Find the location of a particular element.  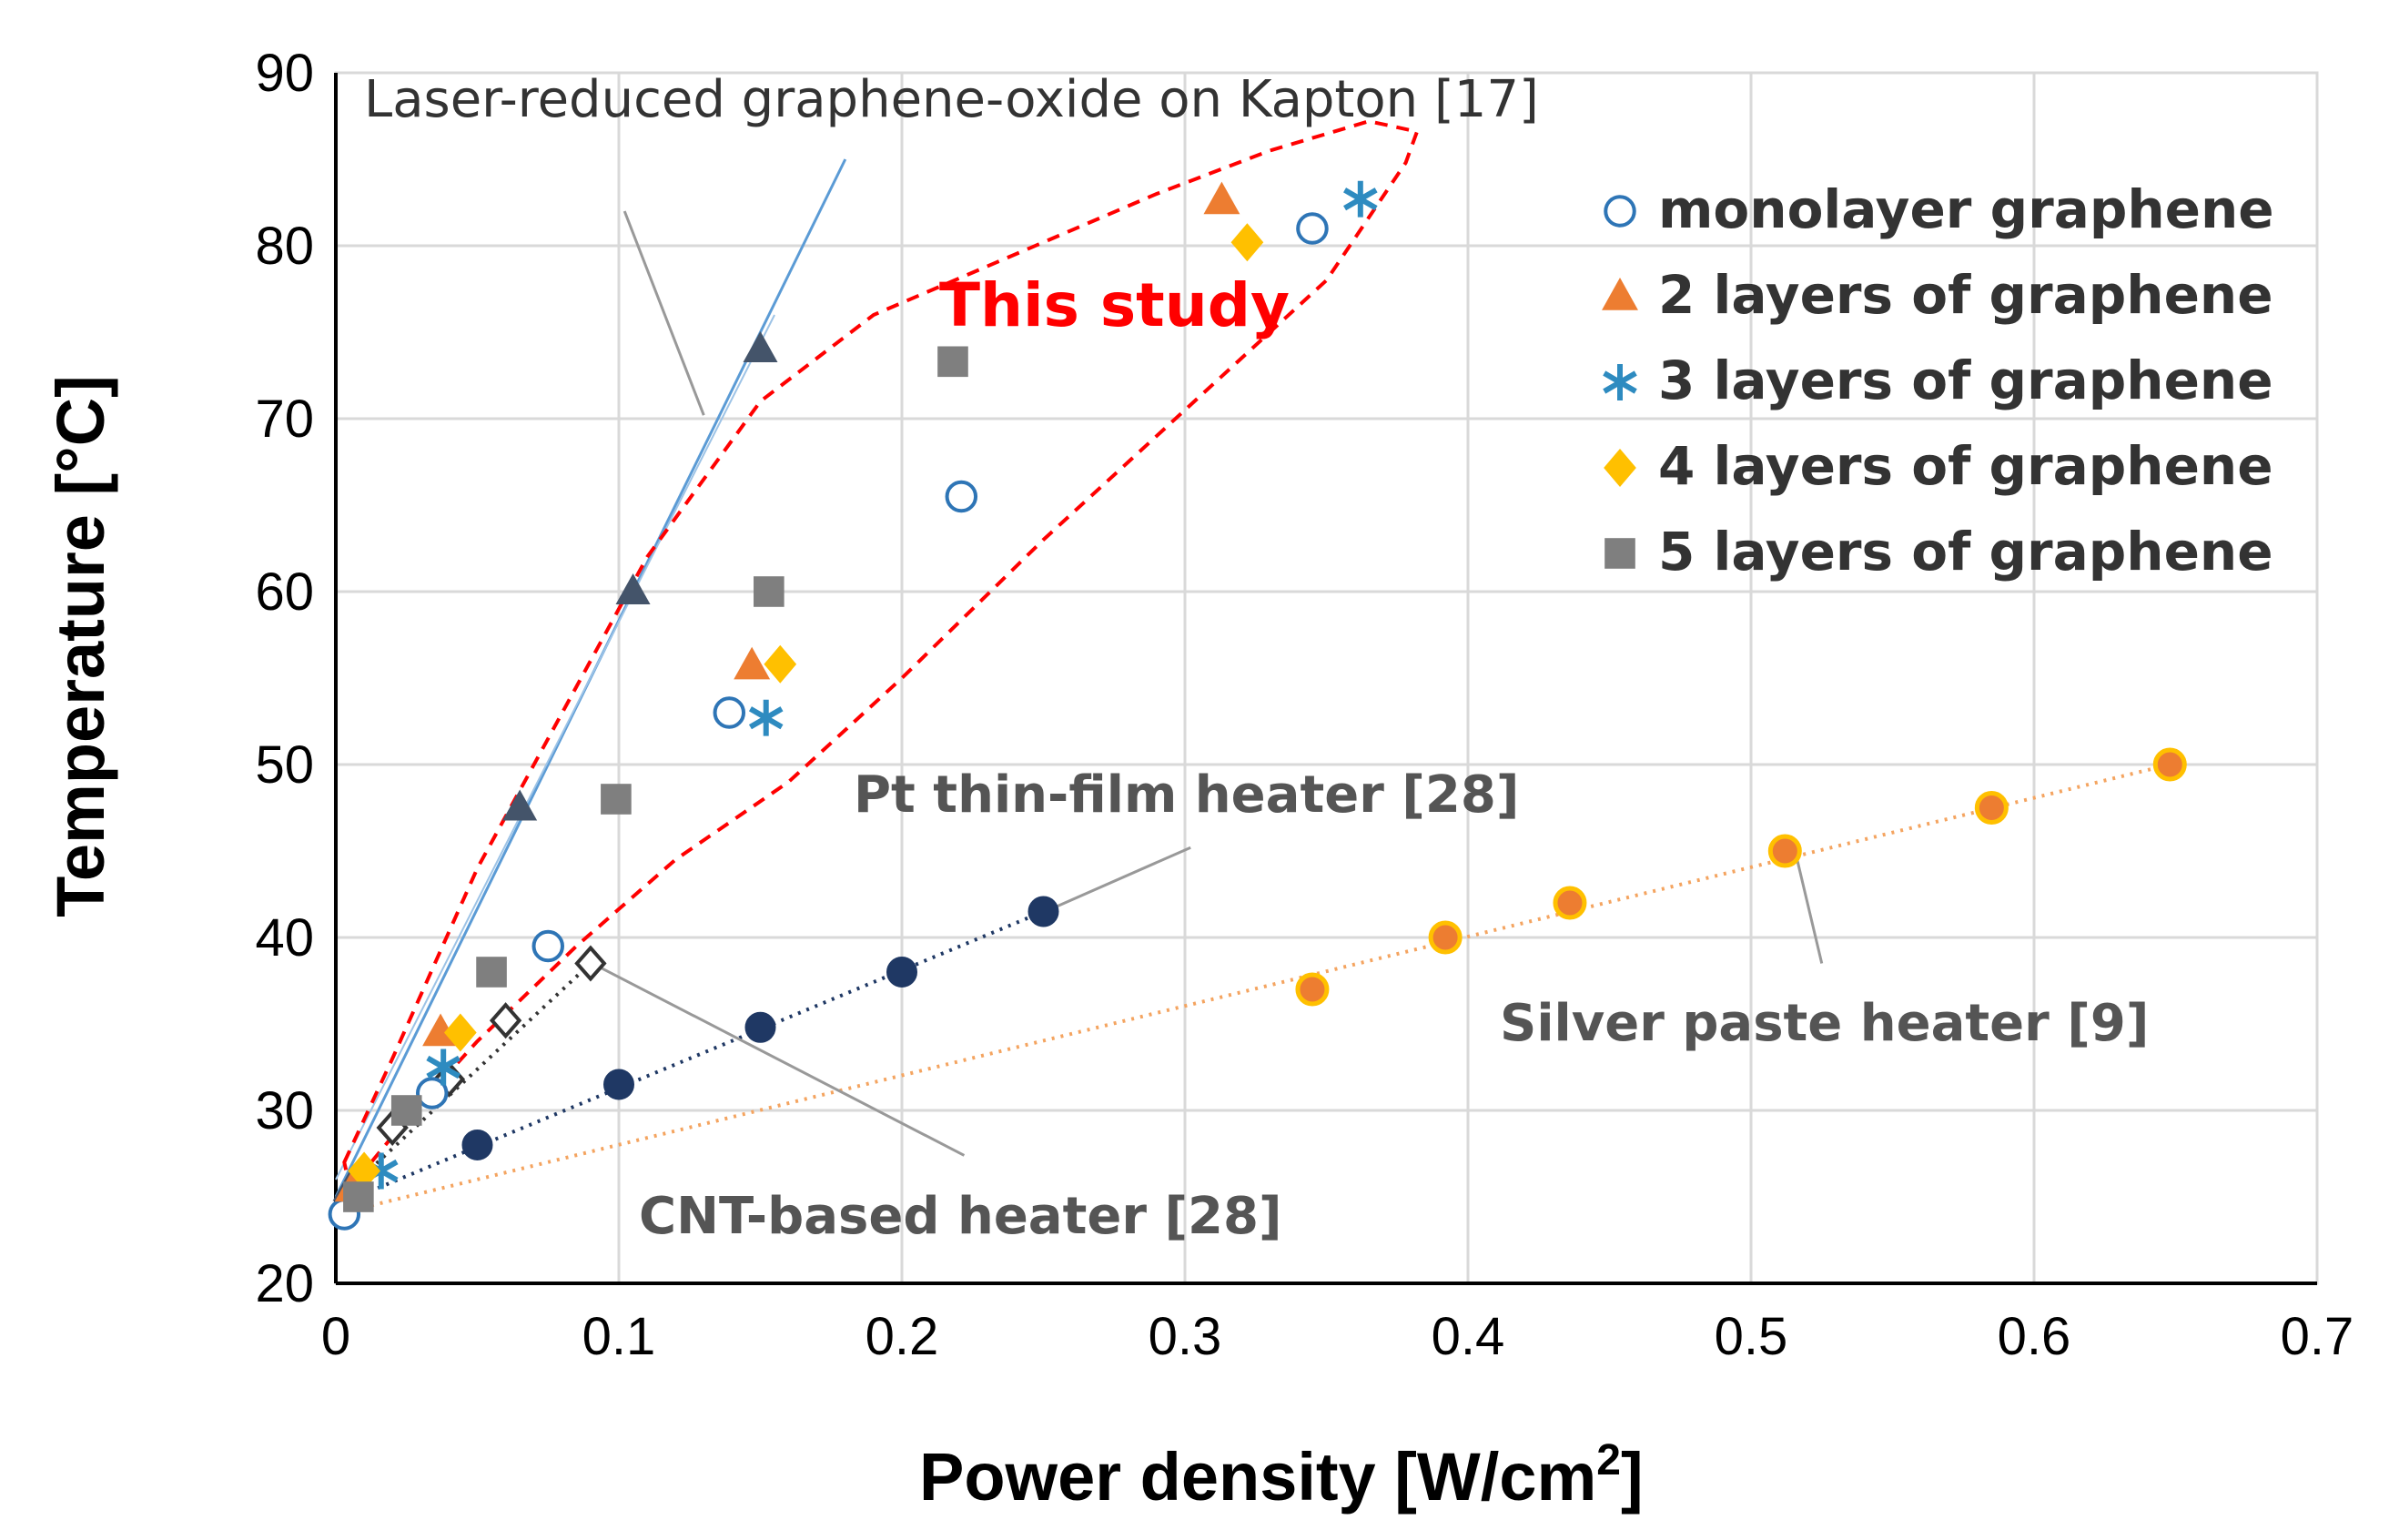

legend-label: monolayer graphene is located at coordinates (1966, 209).